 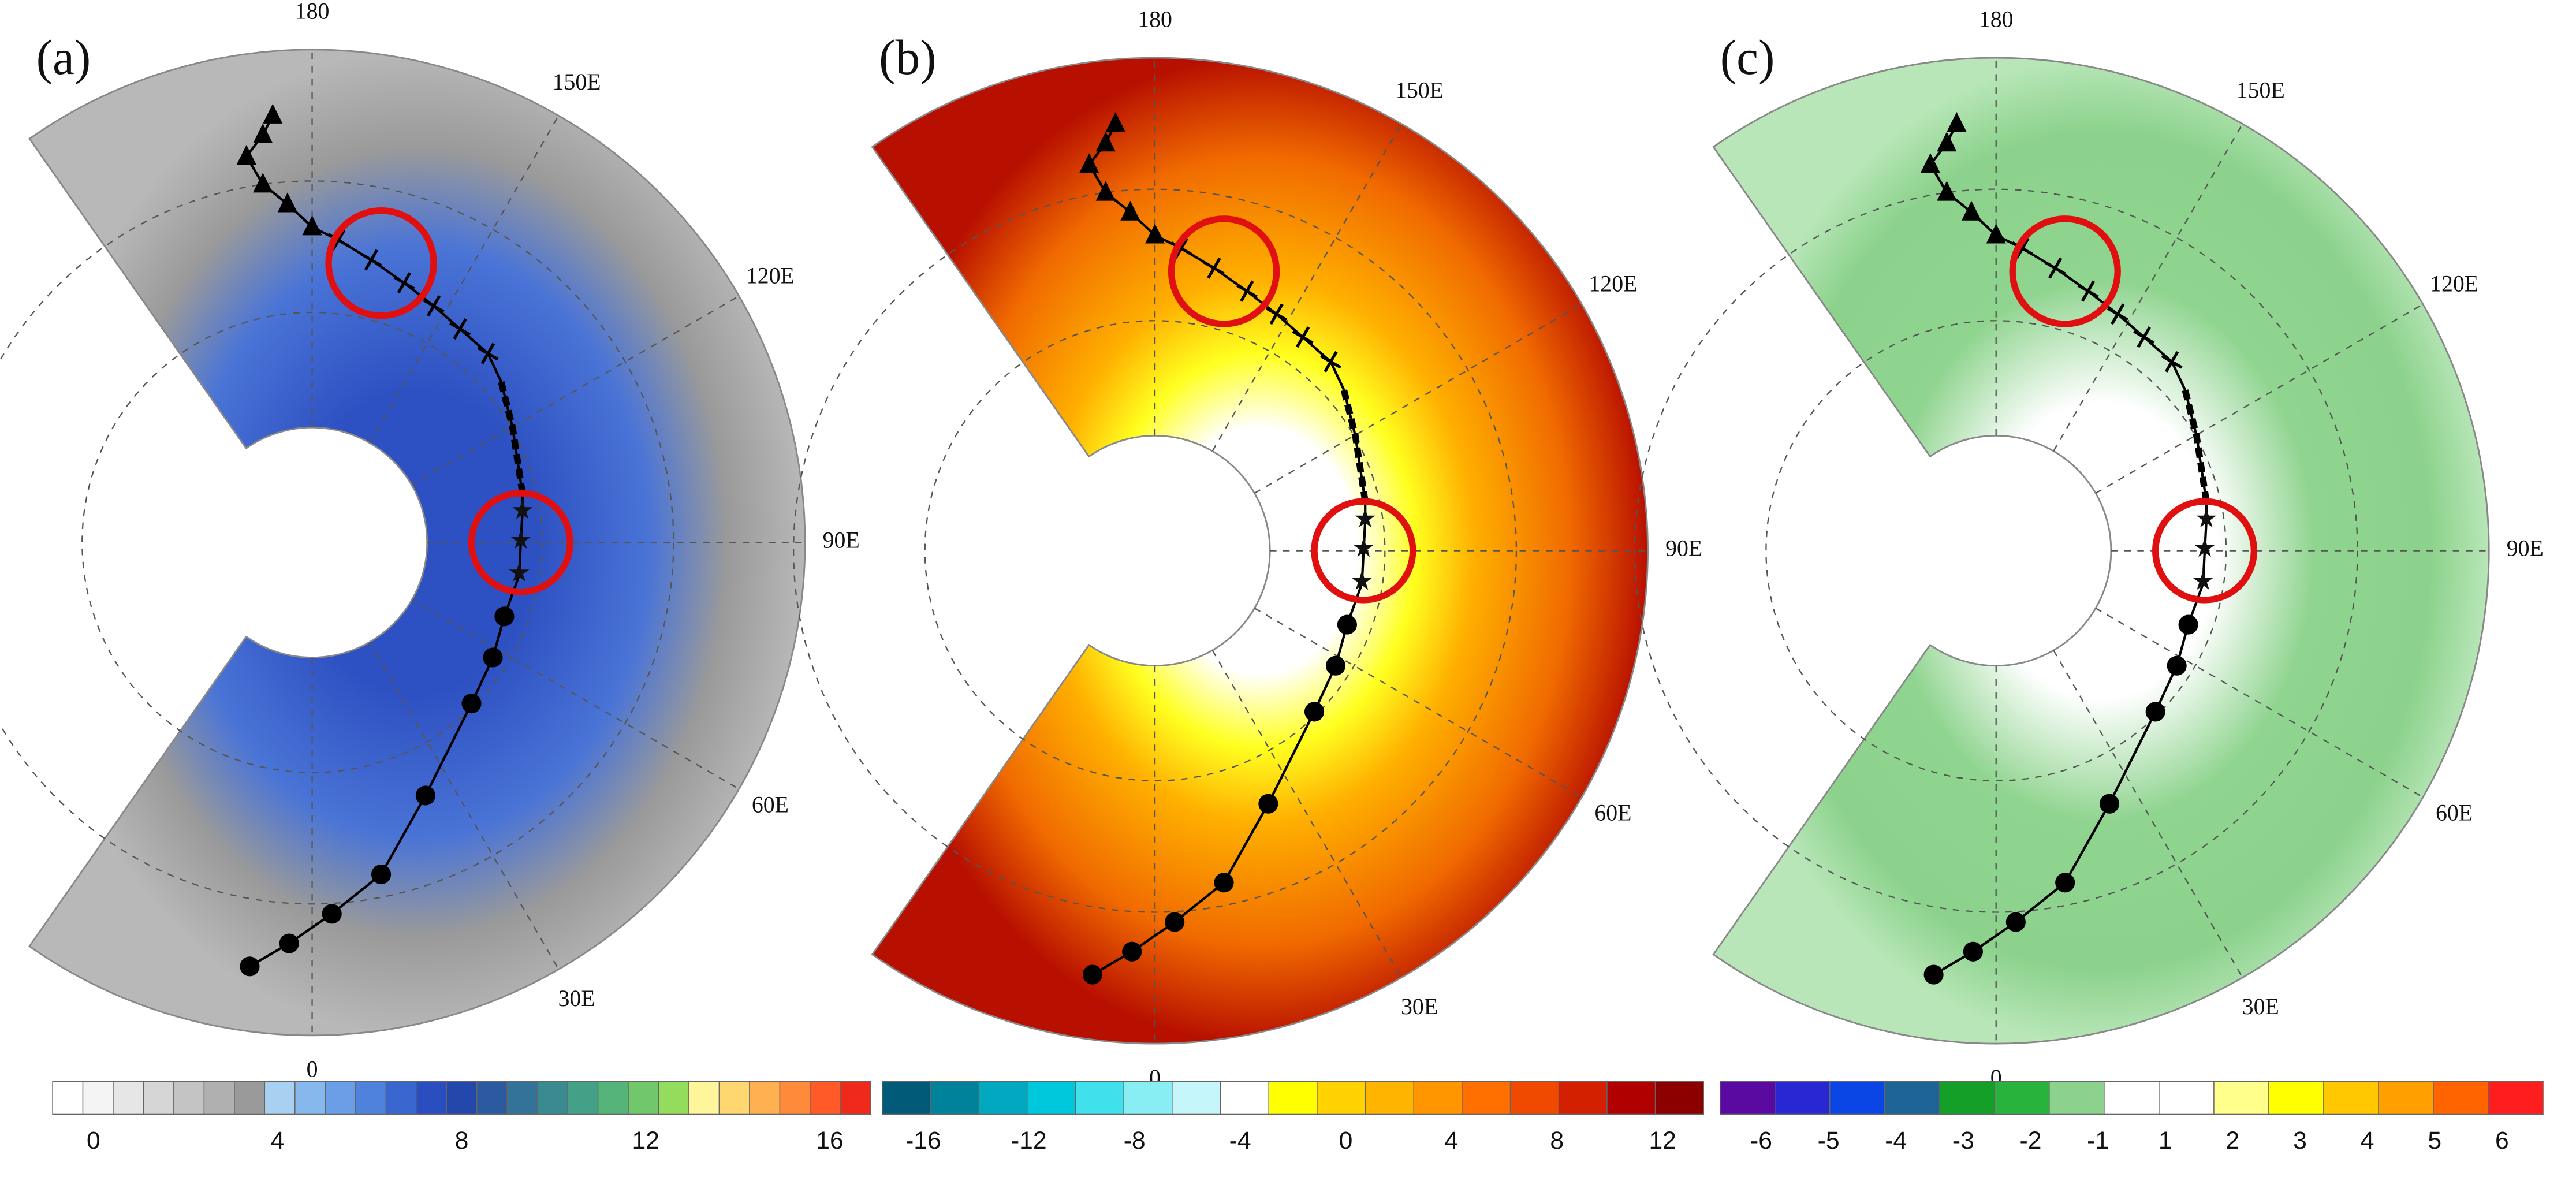 What do you see at coordinates (923, 1140) in the screenshot?
I see `colorbar-tick-label: -16` at bounding box center [923, 1140].